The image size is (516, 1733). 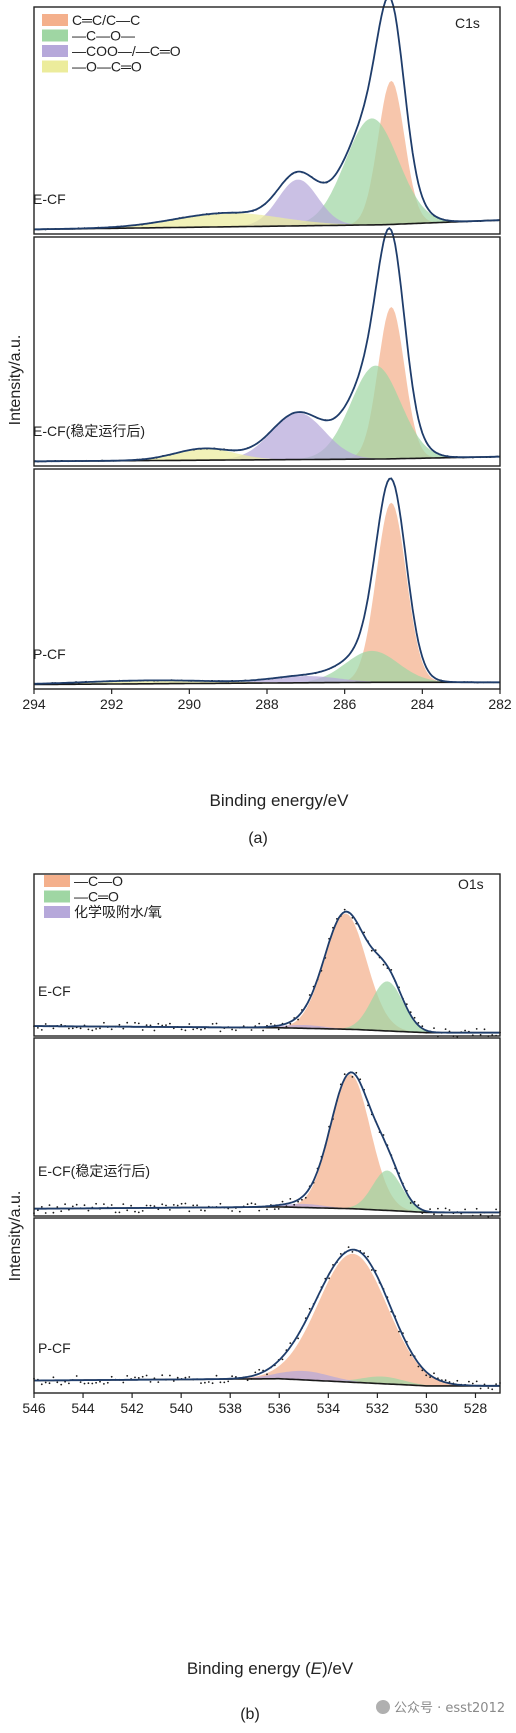 What do you see at coordinates (103, 912) in the screenshot?
I see `legend-item-item: 化学吸附水/氧` at bounding box center [103, 912].